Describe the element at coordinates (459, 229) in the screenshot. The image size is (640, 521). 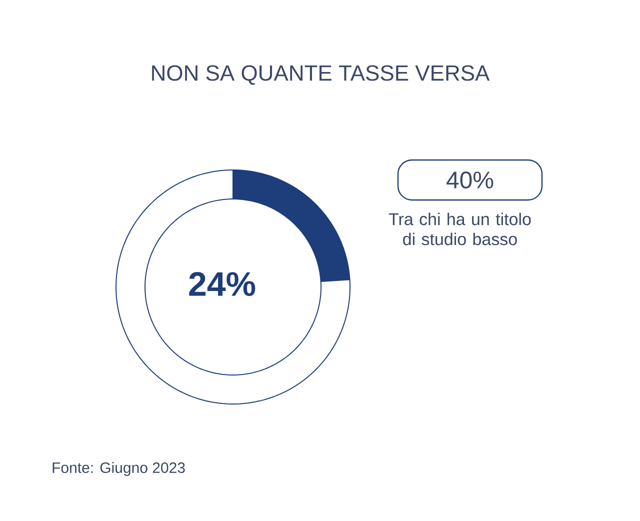
I see `text: Tra chi ha un titolo di studio basso` at that location.